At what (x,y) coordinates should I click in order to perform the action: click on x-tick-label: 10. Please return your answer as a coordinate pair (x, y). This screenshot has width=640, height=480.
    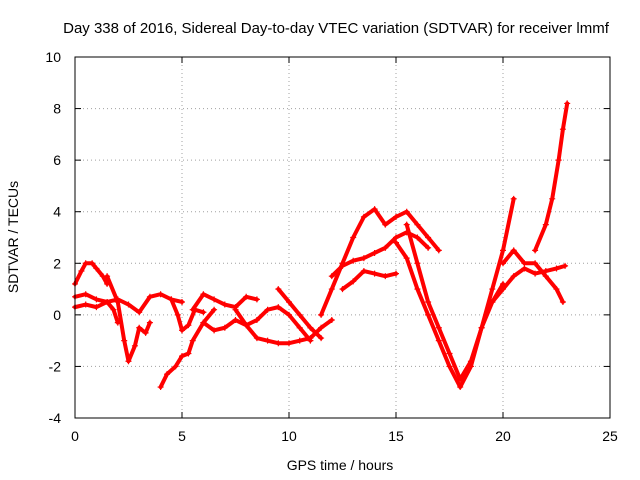
    Looking at the image, I should click on (289, 436).